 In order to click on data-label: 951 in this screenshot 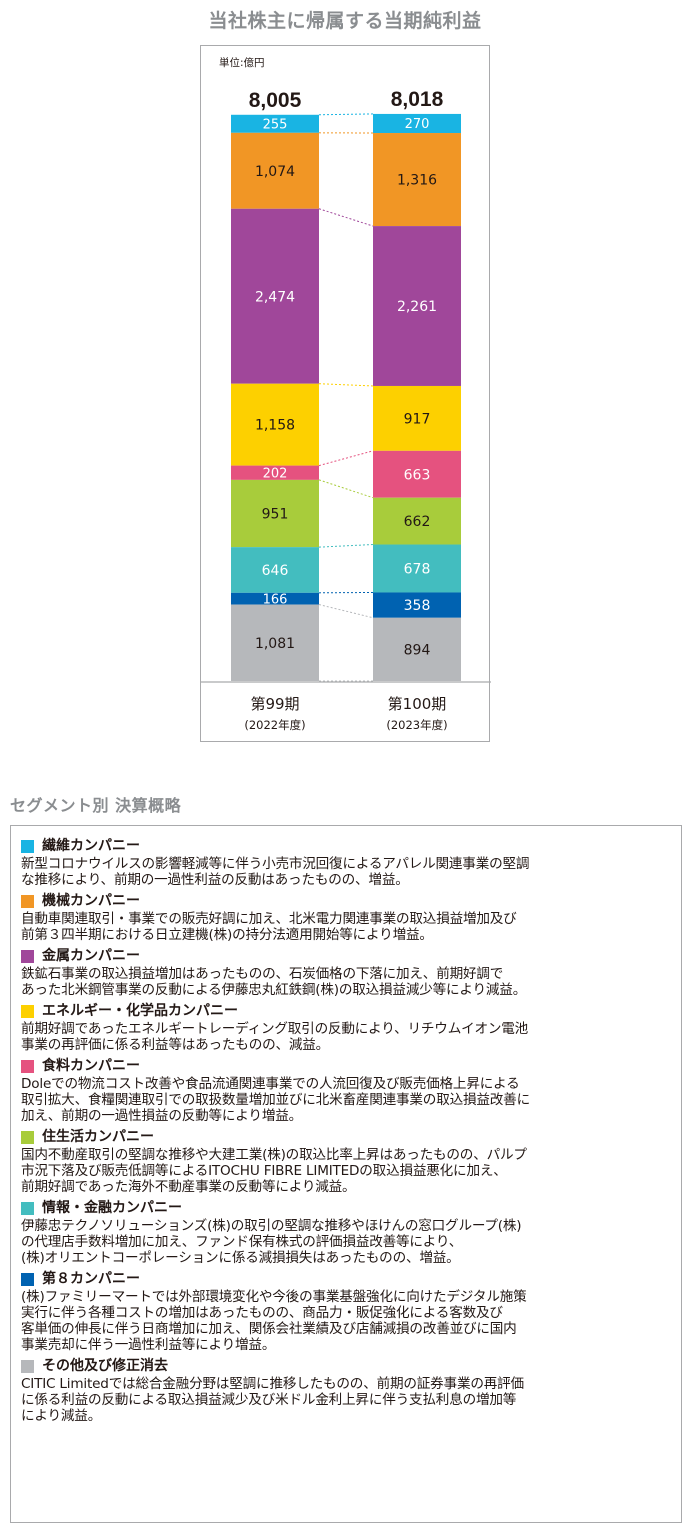, I will do `click(275, 515)`.